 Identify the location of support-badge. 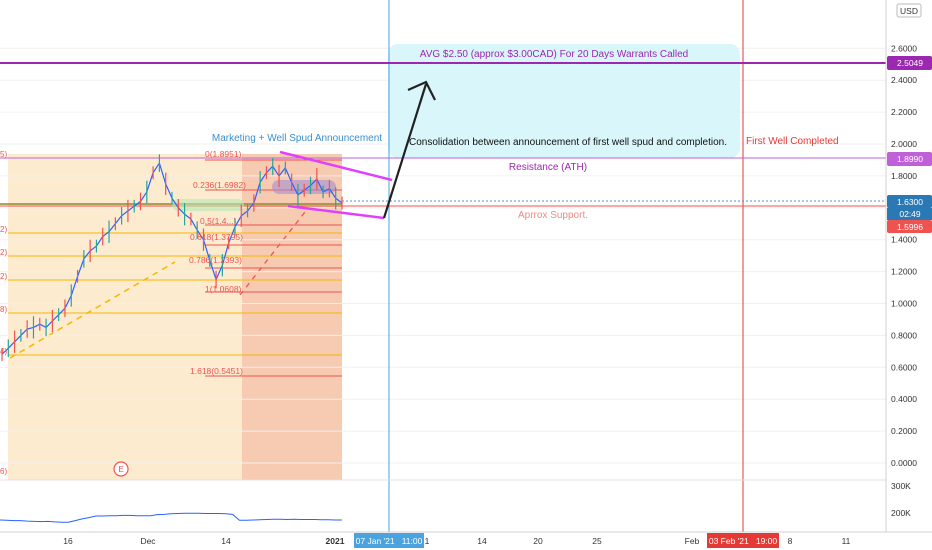
(909, 226).